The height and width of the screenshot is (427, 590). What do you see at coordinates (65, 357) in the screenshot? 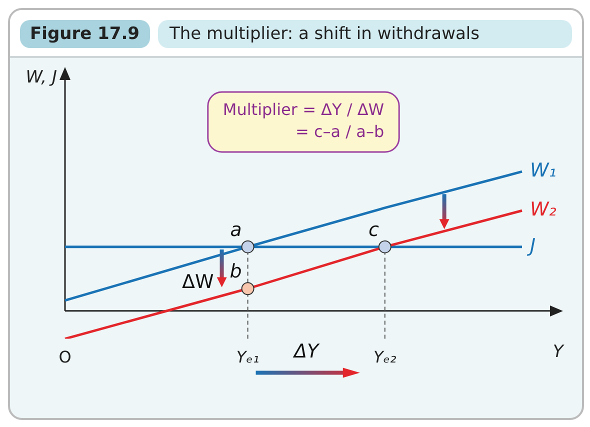
I see `x-tick-label: O` at bounding box center [65, 357].